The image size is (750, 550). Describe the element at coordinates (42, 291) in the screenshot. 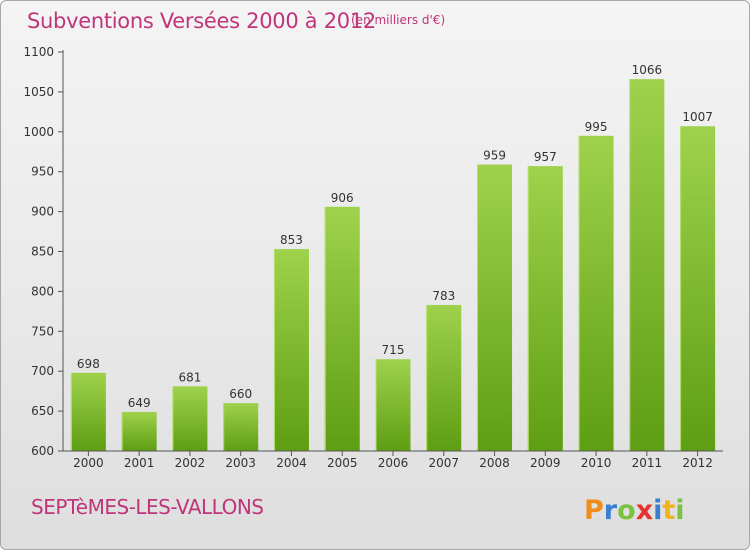

I see `y-tick-label: 800` at that location.